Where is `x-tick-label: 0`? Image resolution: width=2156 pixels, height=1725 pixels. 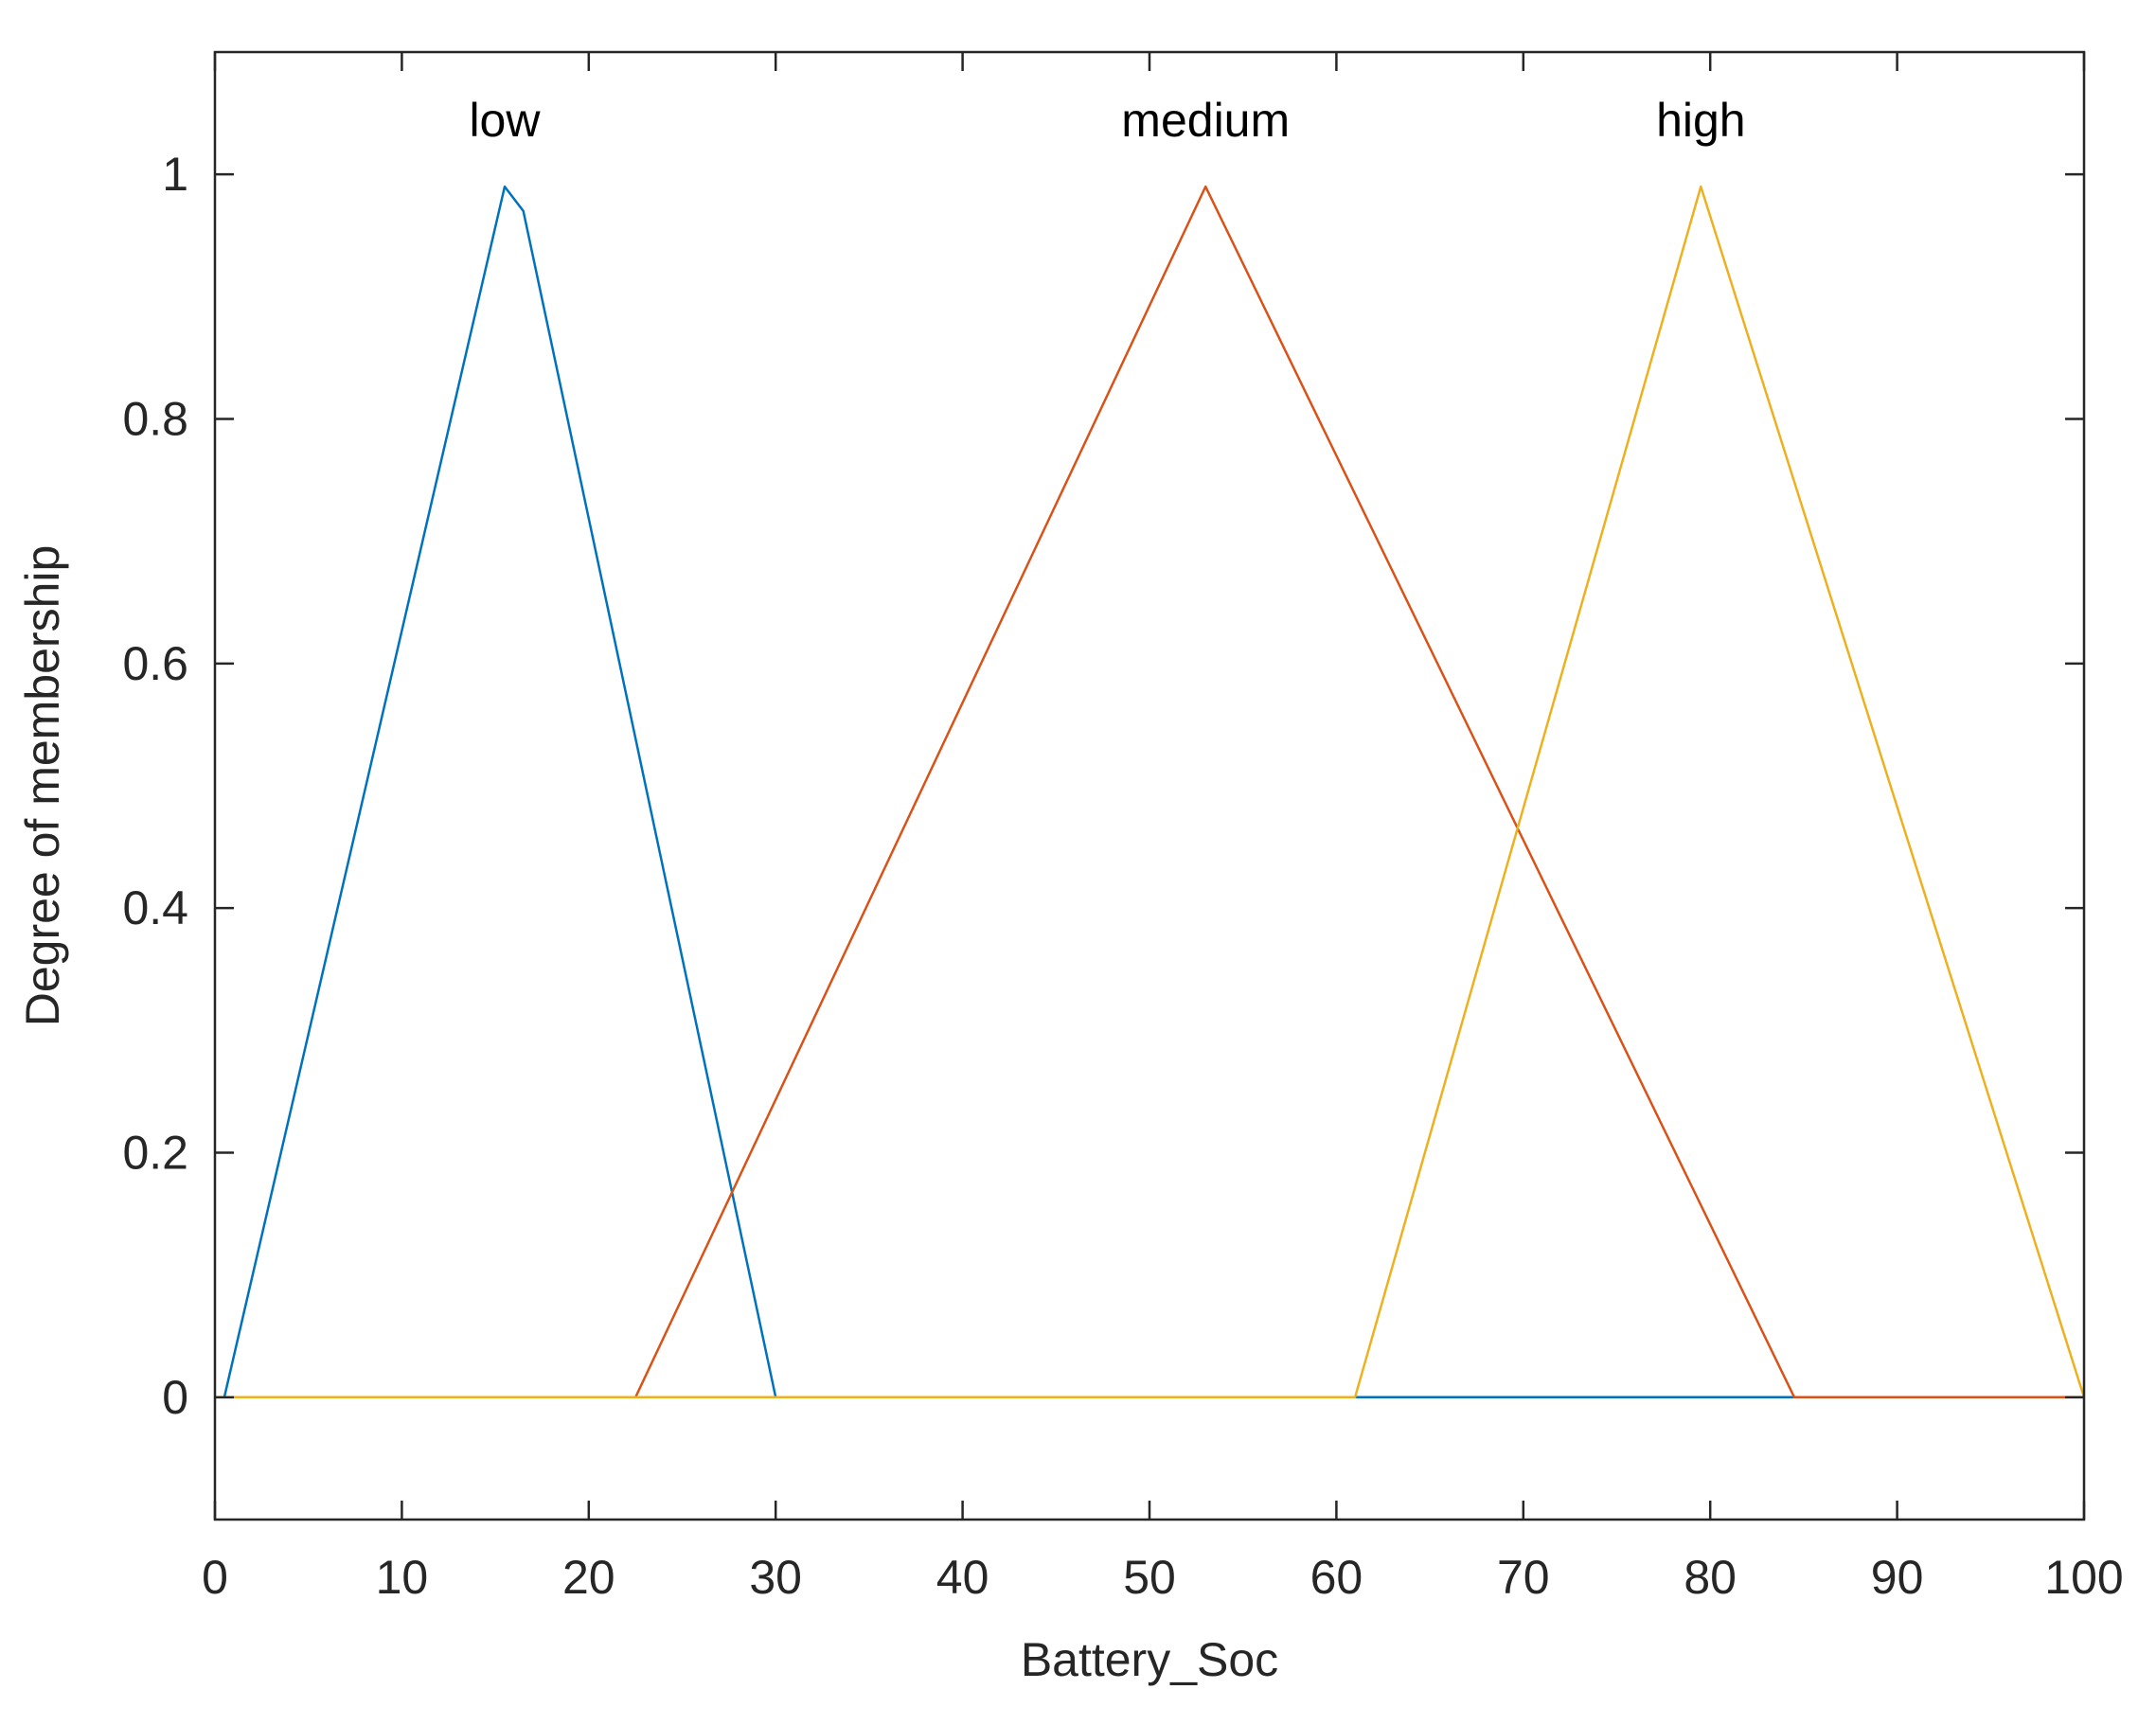 x-tick-label: 0 is located at coordinates (215, 1577).